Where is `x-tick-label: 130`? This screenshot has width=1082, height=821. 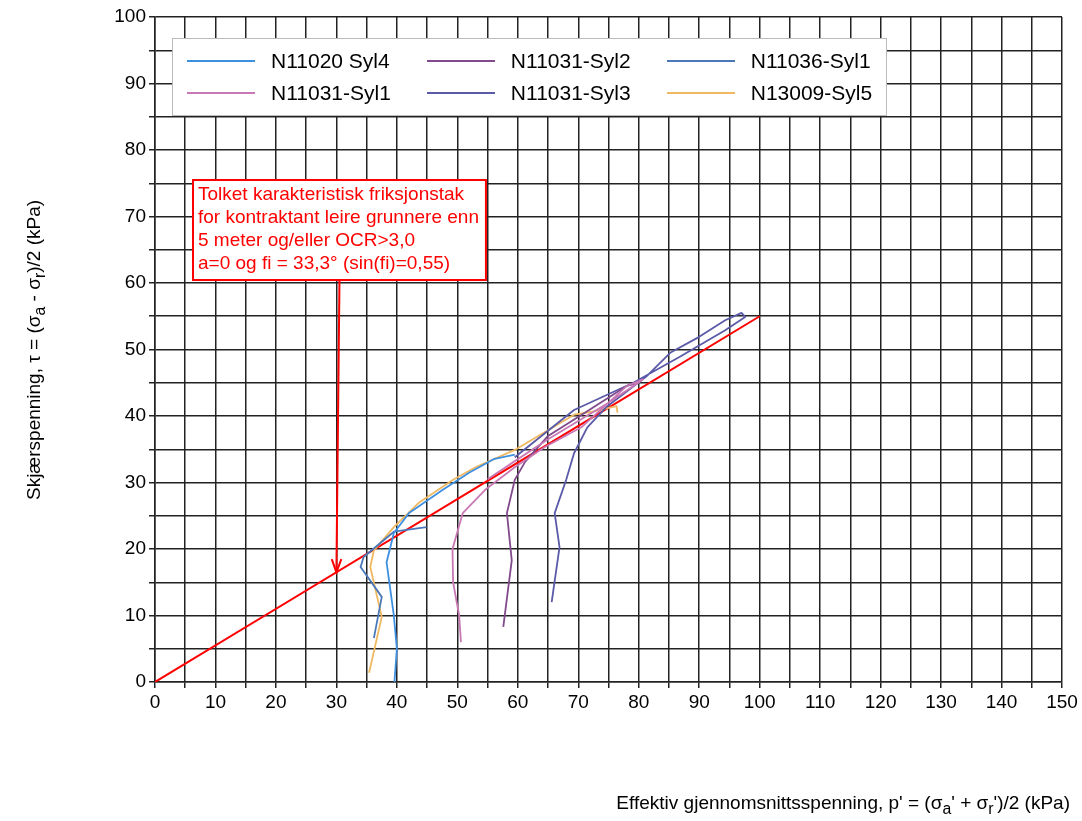 x-tick-label: 130 is located at coordinates (941, 701).